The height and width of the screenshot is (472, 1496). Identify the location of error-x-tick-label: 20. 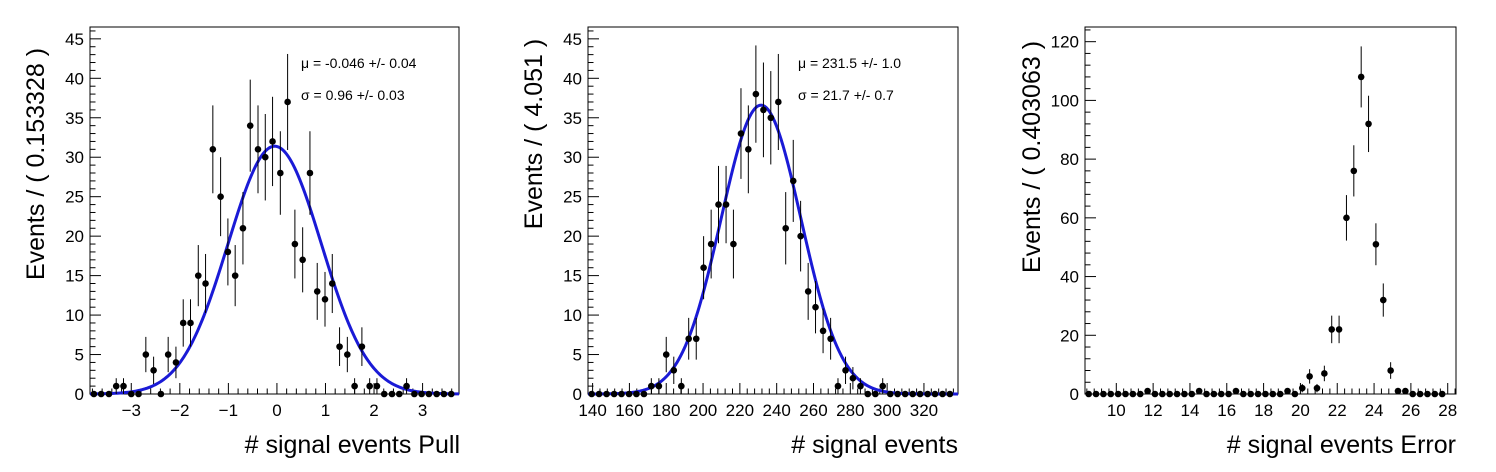
(1300, 410).